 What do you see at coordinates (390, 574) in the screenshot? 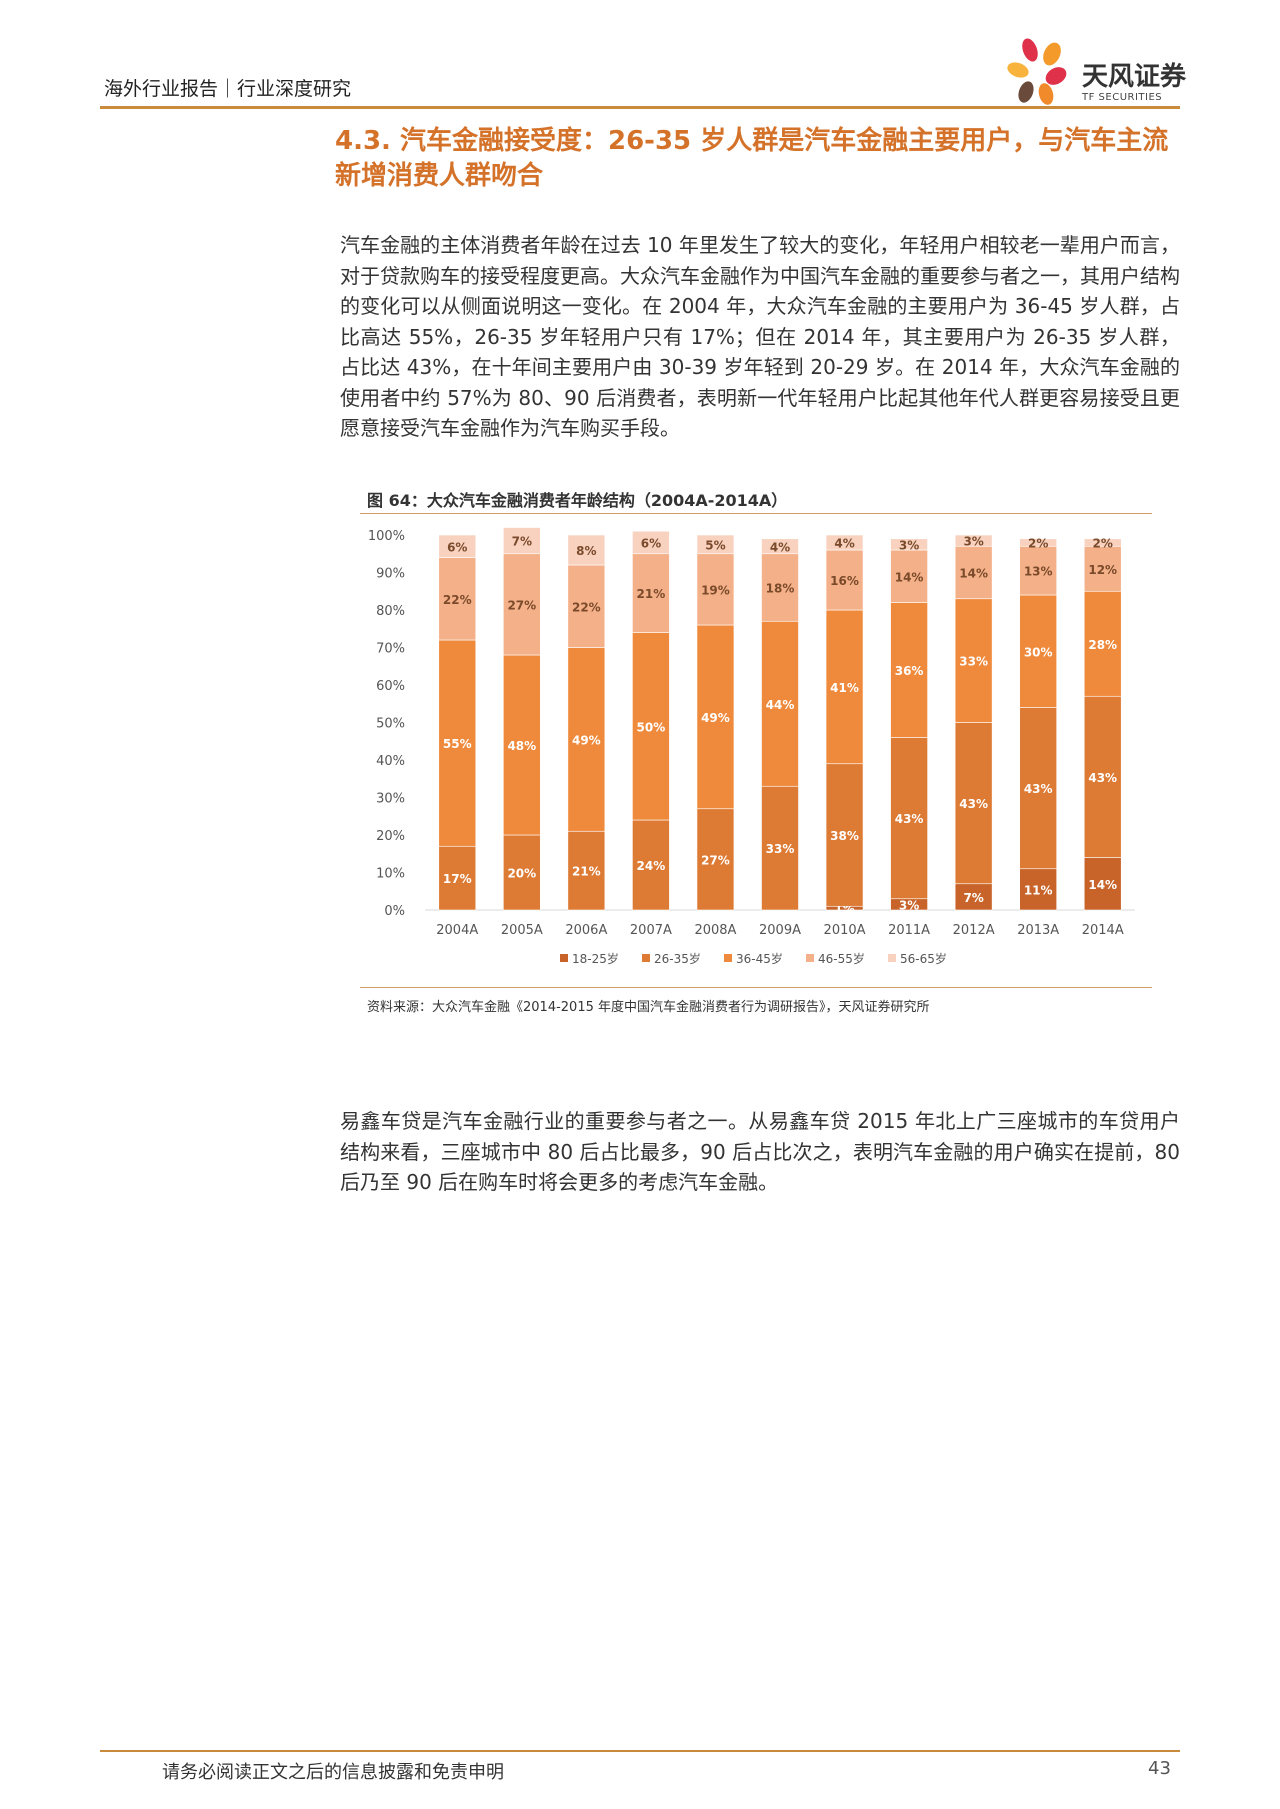
I see `y-tick-label: 90%` at bounding box center [390, 574].